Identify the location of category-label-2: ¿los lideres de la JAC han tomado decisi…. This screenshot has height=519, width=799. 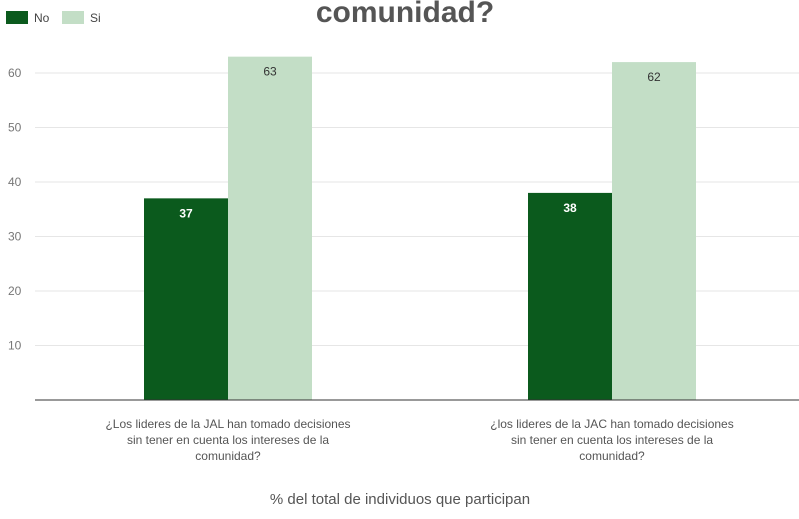
(611, 440).